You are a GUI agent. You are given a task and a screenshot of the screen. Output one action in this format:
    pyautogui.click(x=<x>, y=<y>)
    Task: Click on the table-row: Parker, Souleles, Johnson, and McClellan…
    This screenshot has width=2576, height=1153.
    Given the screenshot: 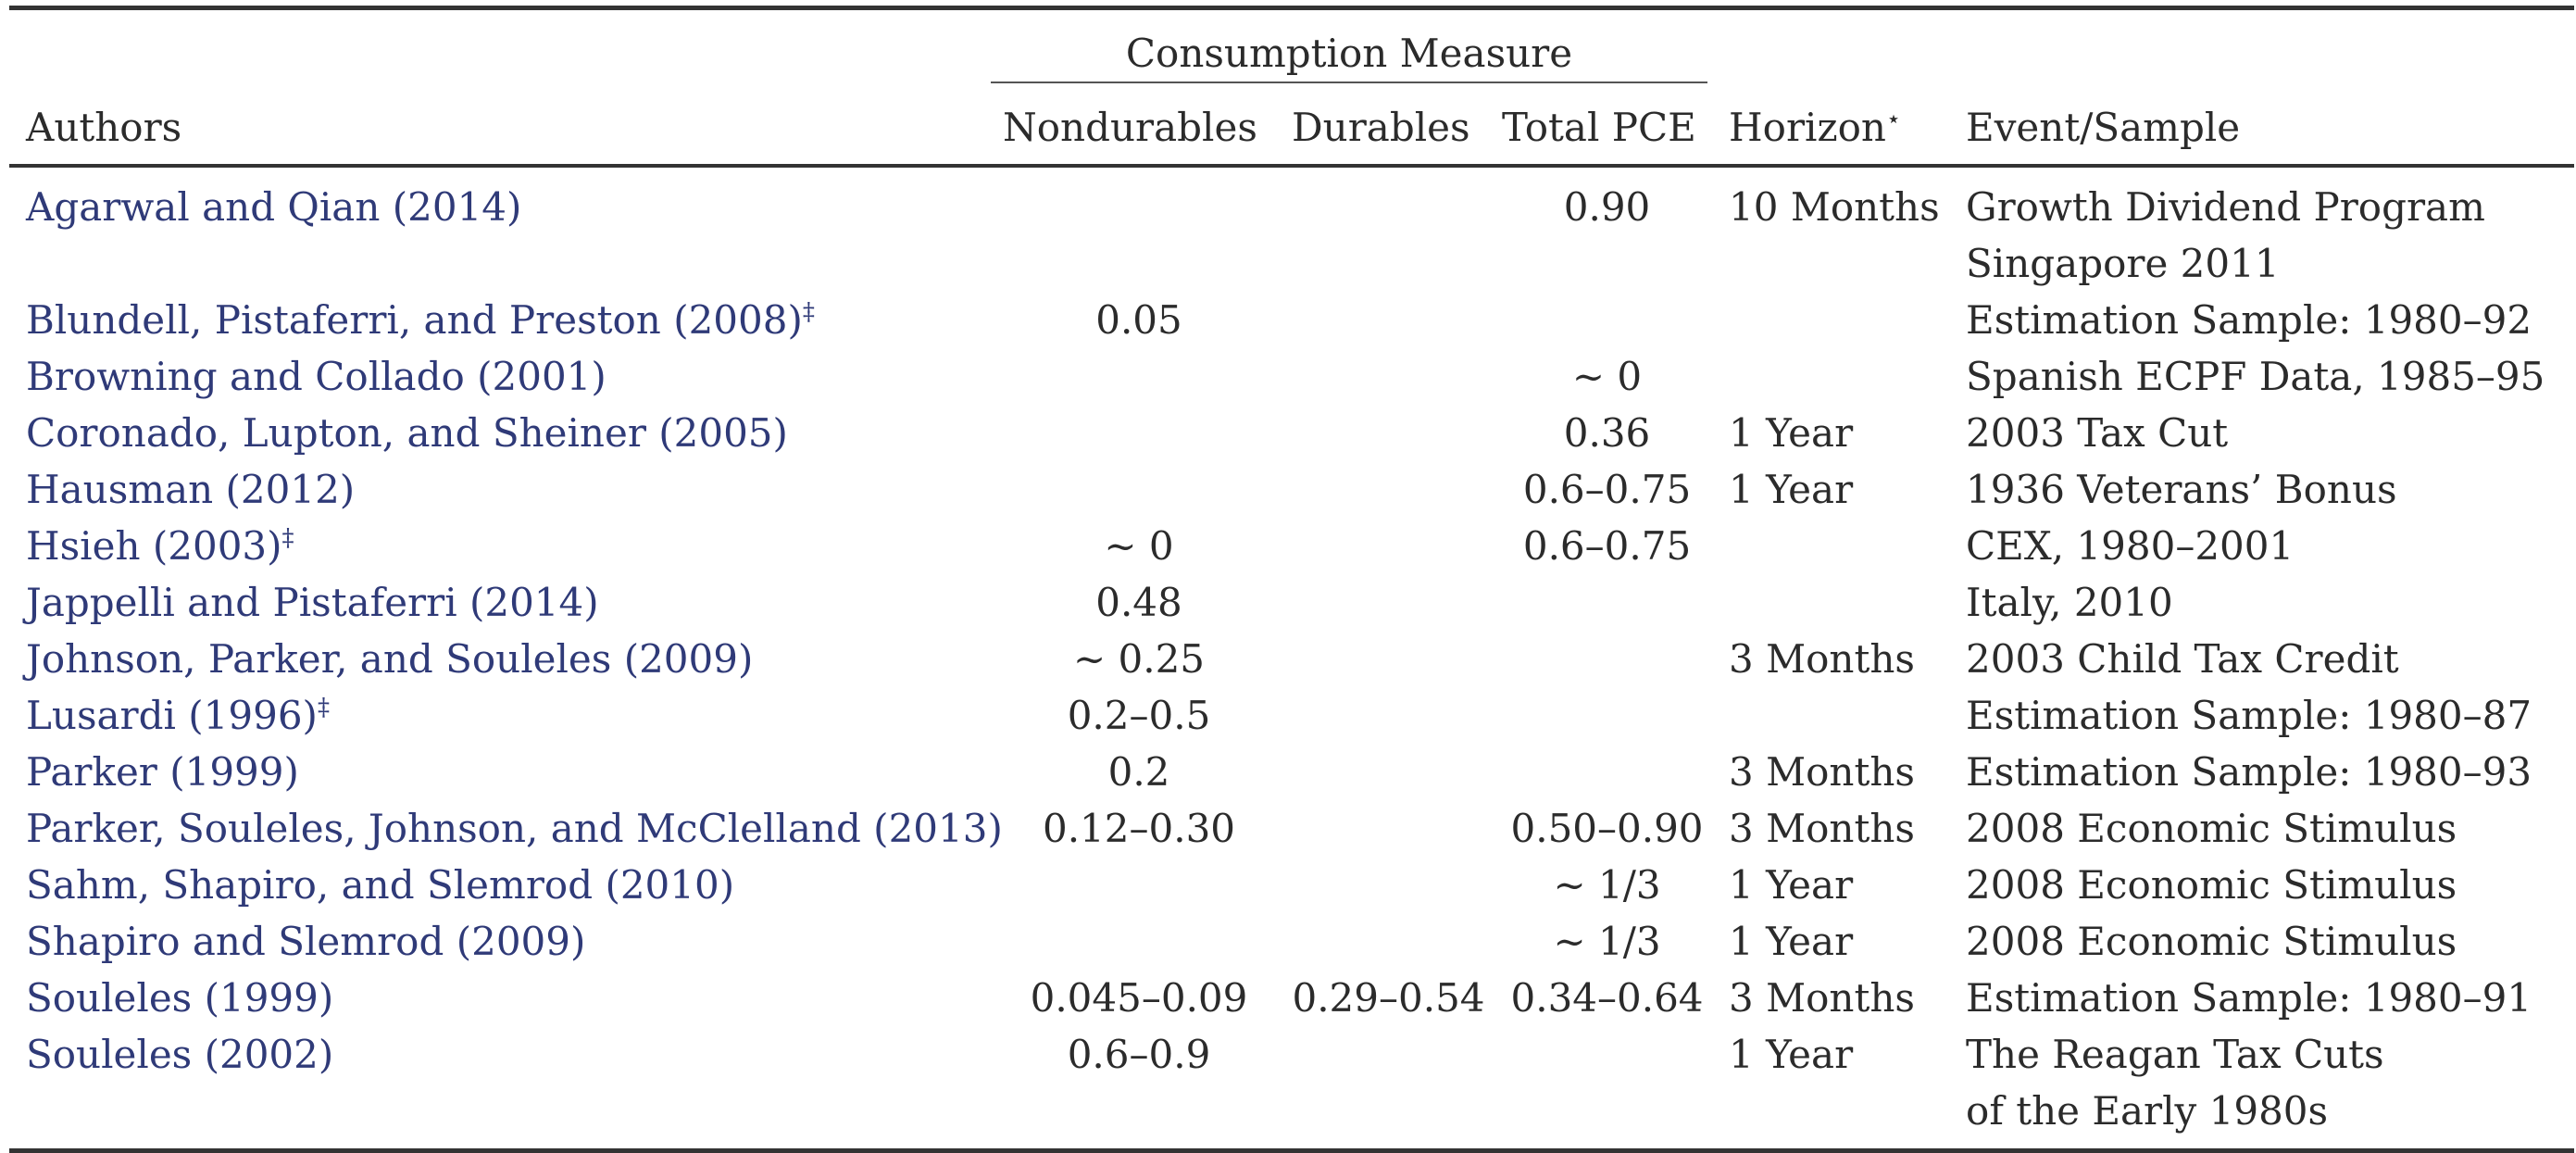 What is the action you would take?
    pyautogui.click(x=1292, y=828)
    